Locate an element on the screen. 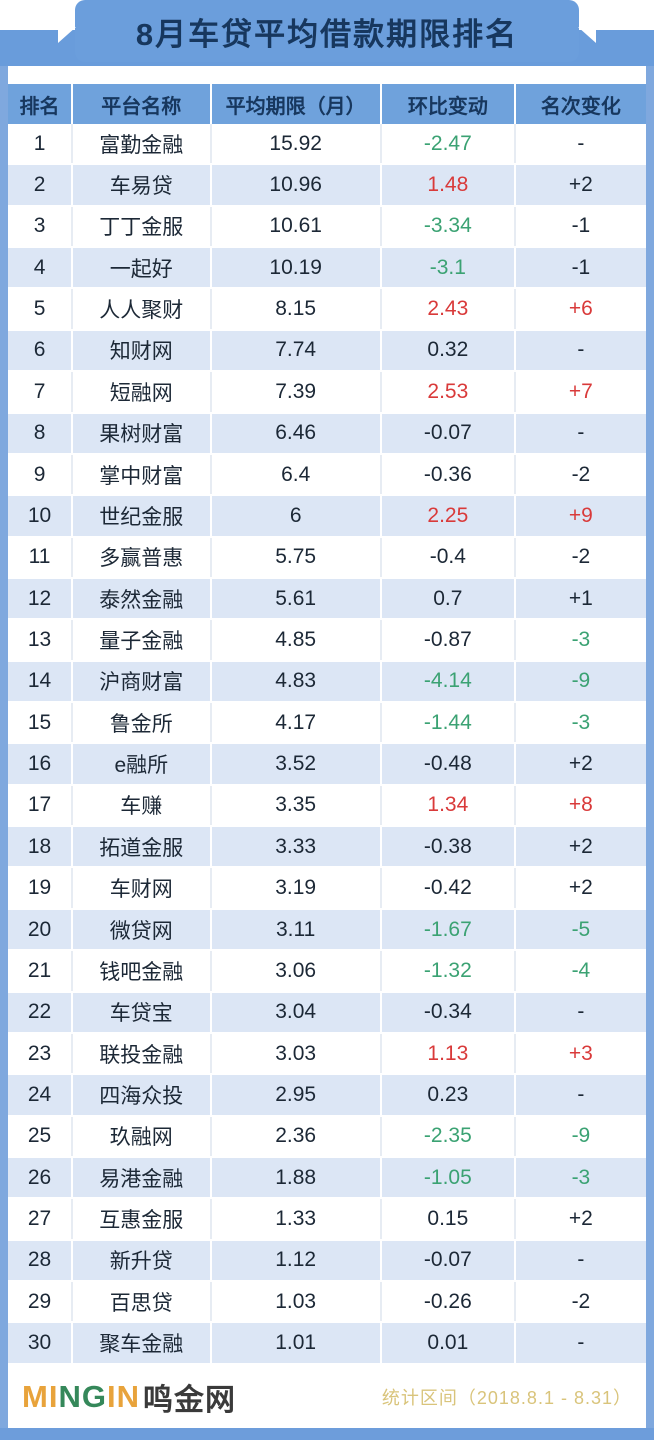 Image resolution: width=654 pixels, height=1440 pixels. rank-cell: 15 is located at coordinates (41, 723).